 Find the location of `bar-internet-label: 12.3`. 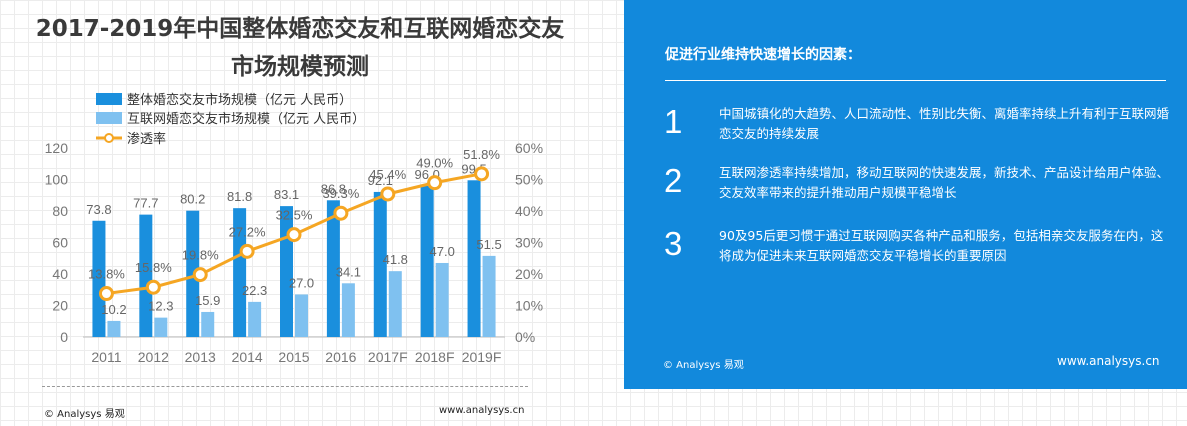

bar-internet-label: 12.3 is located at coordinates (160, 306).